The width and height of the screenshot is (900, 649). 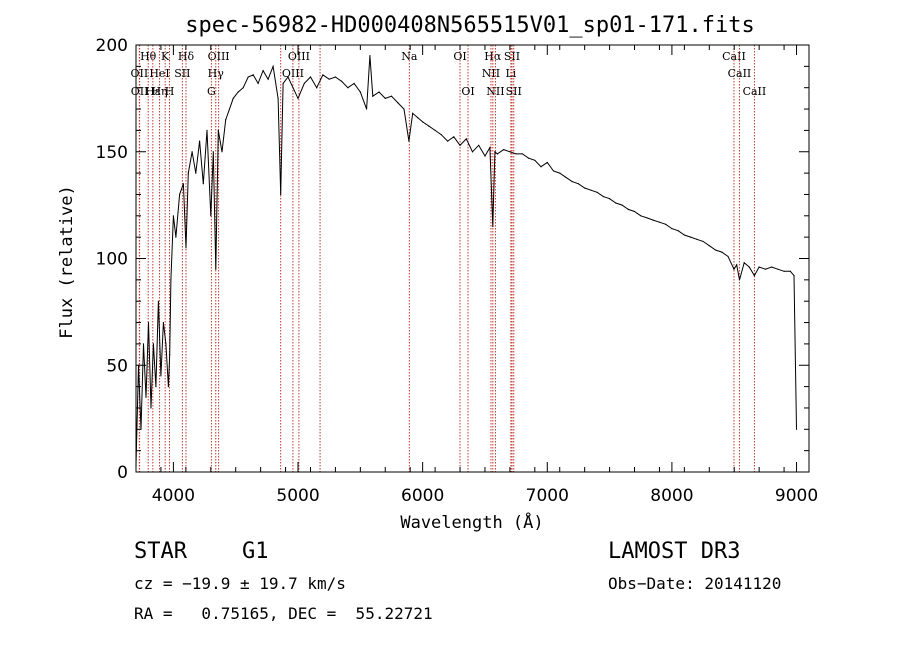 I want to click on line-label: H, so click(x=170, y=91).